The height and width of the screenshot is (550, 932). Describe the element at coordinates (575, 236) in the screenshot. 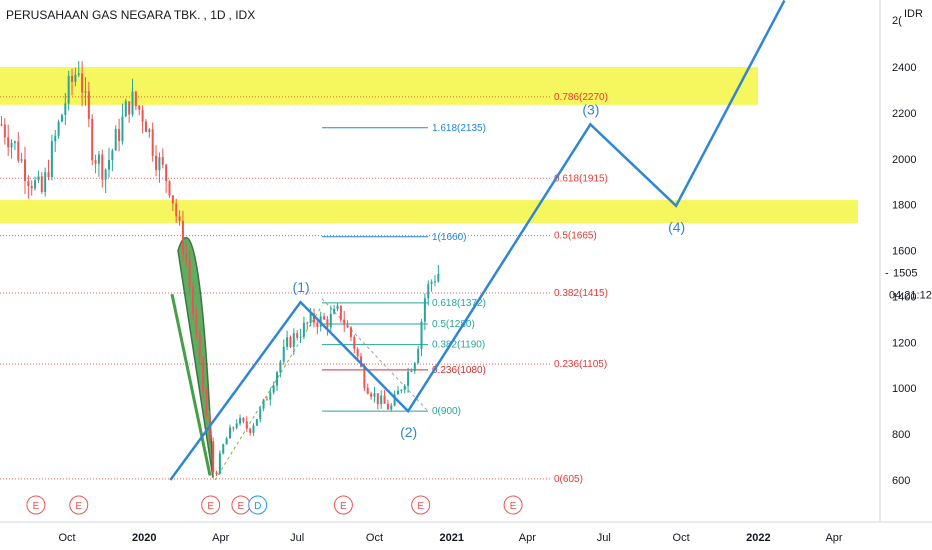

I see `fib-level-label: 0.5(1665)` at that location.